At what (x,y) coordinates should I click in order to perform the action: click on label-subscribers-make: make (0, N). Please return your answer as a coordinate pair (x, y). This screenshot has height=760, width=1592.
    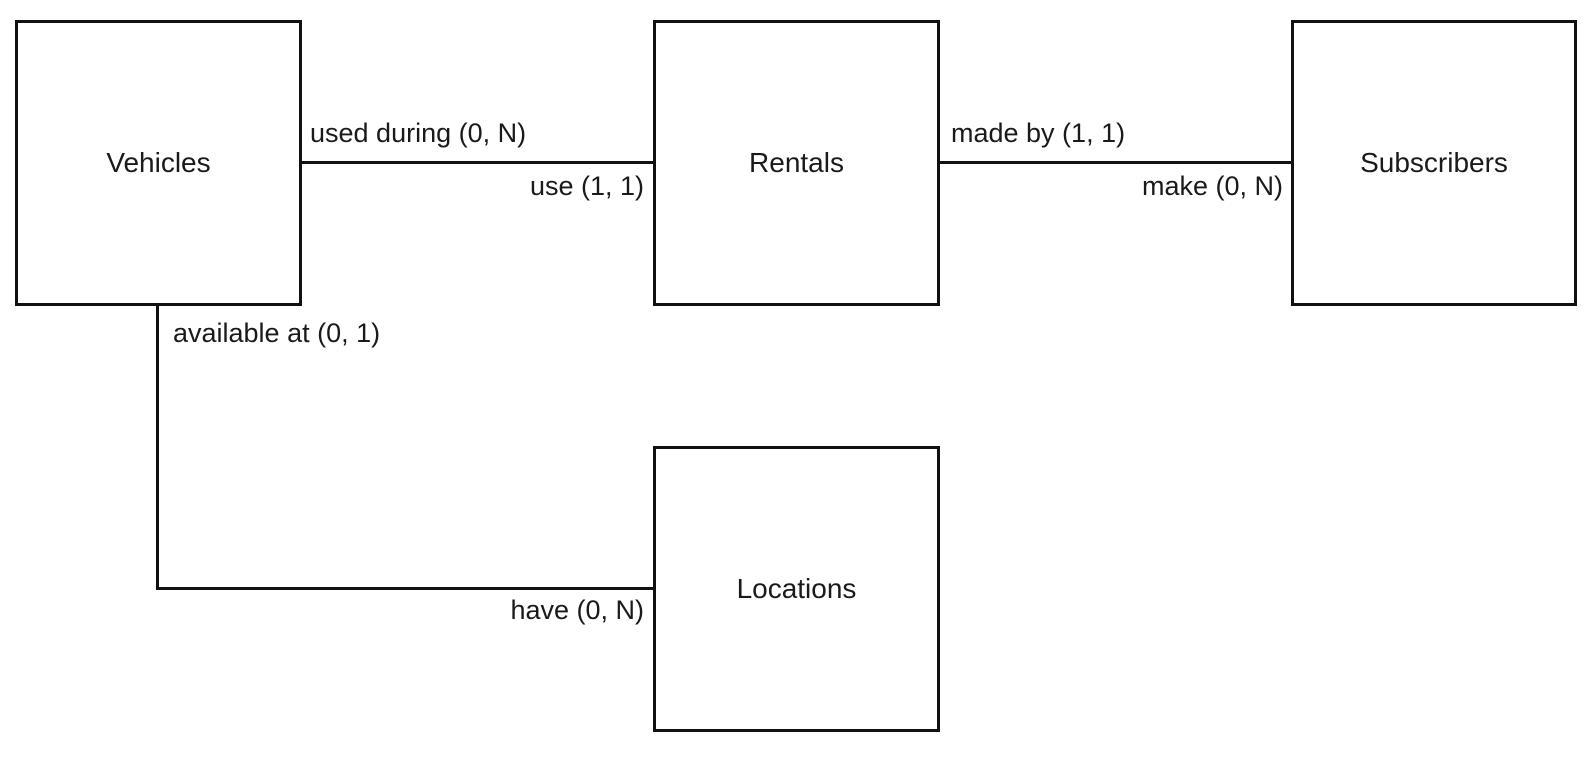
    Looking at the image, I should click on (1212, 186).